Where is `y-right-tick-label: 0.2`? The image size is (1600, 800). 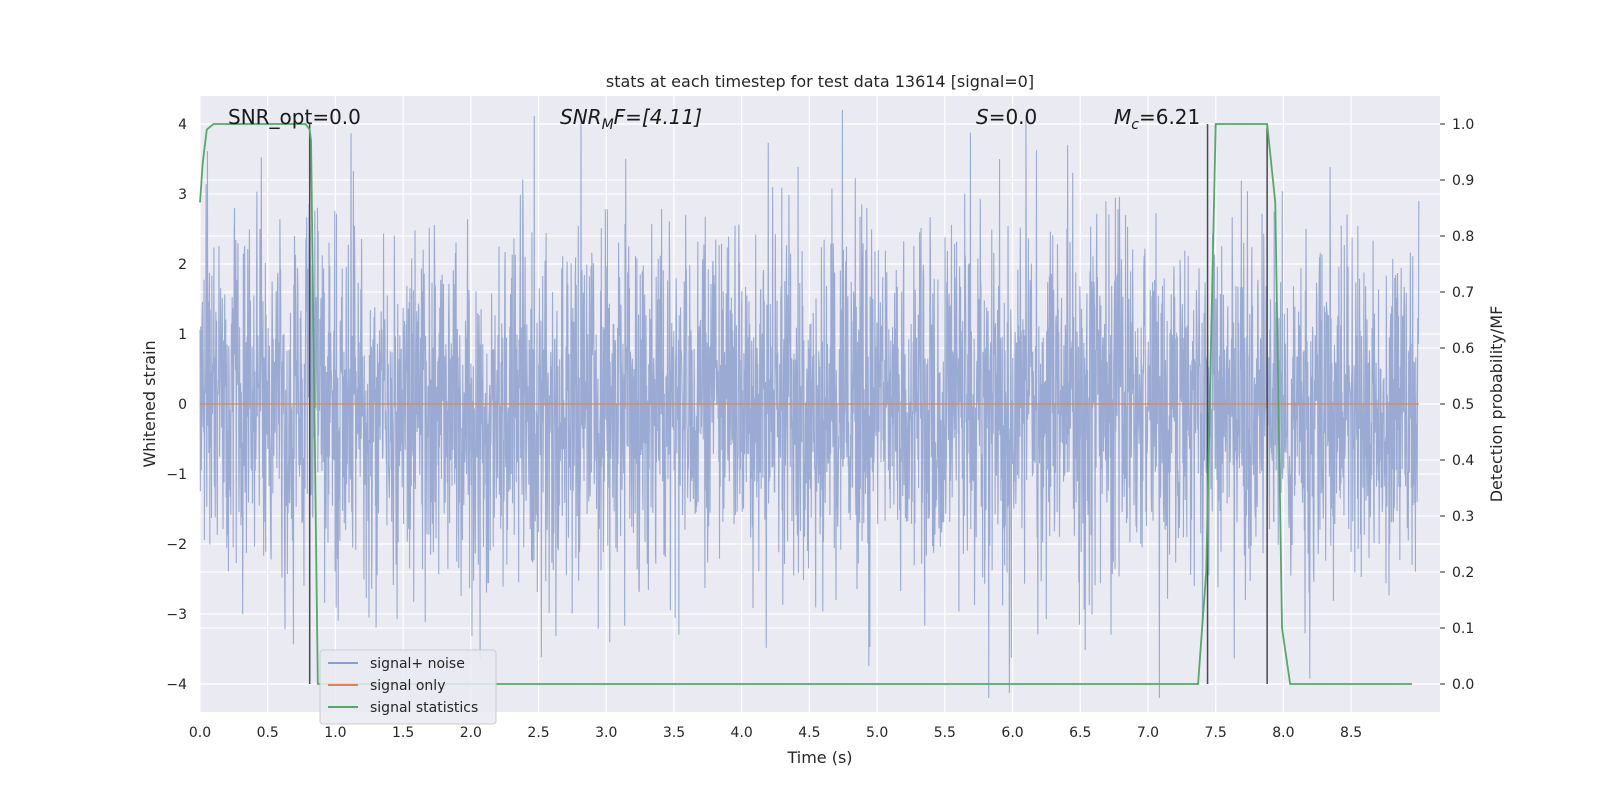 y-right-tick-label: 0.2 is located at coordinates (1463, 573).